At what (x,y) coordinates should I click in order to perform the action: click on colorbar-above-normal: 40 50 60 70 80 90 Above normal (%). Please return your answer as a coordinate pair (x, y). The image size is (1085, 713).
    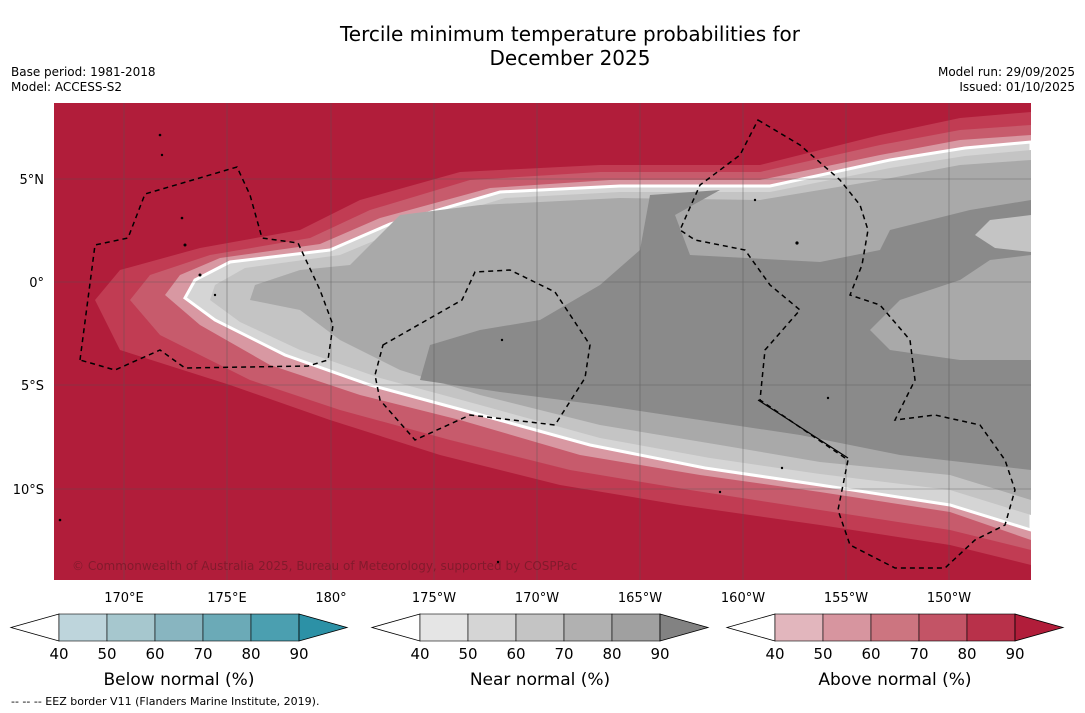
    Looking at the image, I should click on (895, 651).